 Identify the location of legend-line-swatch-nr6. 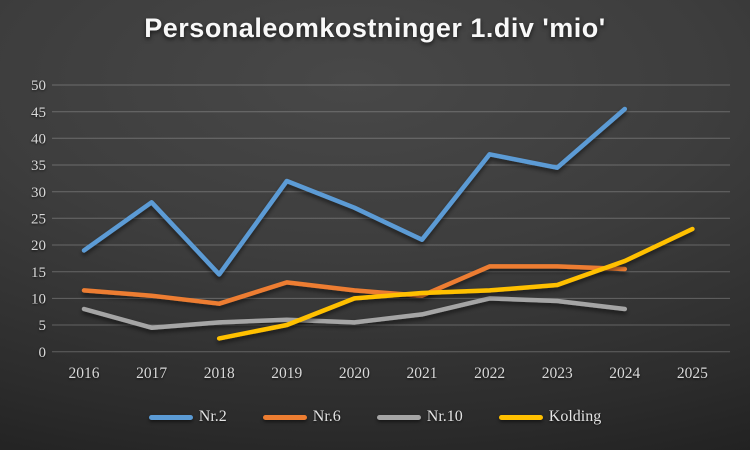
(284, 417).